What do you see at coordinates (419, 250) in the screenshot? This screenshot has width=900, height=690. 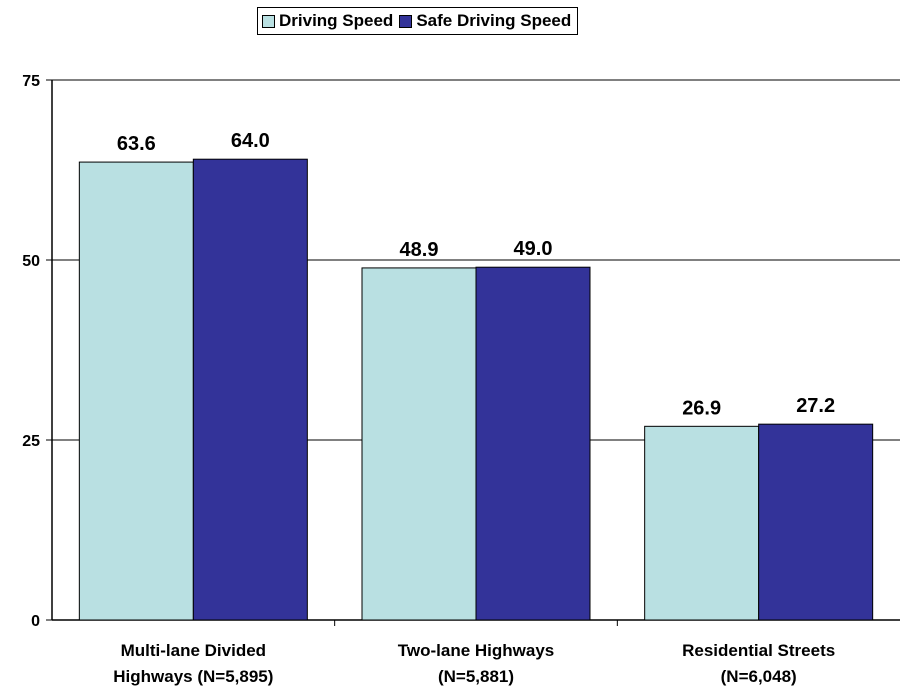 I see `data-label: 48.9` at bounding box center [419, 250].